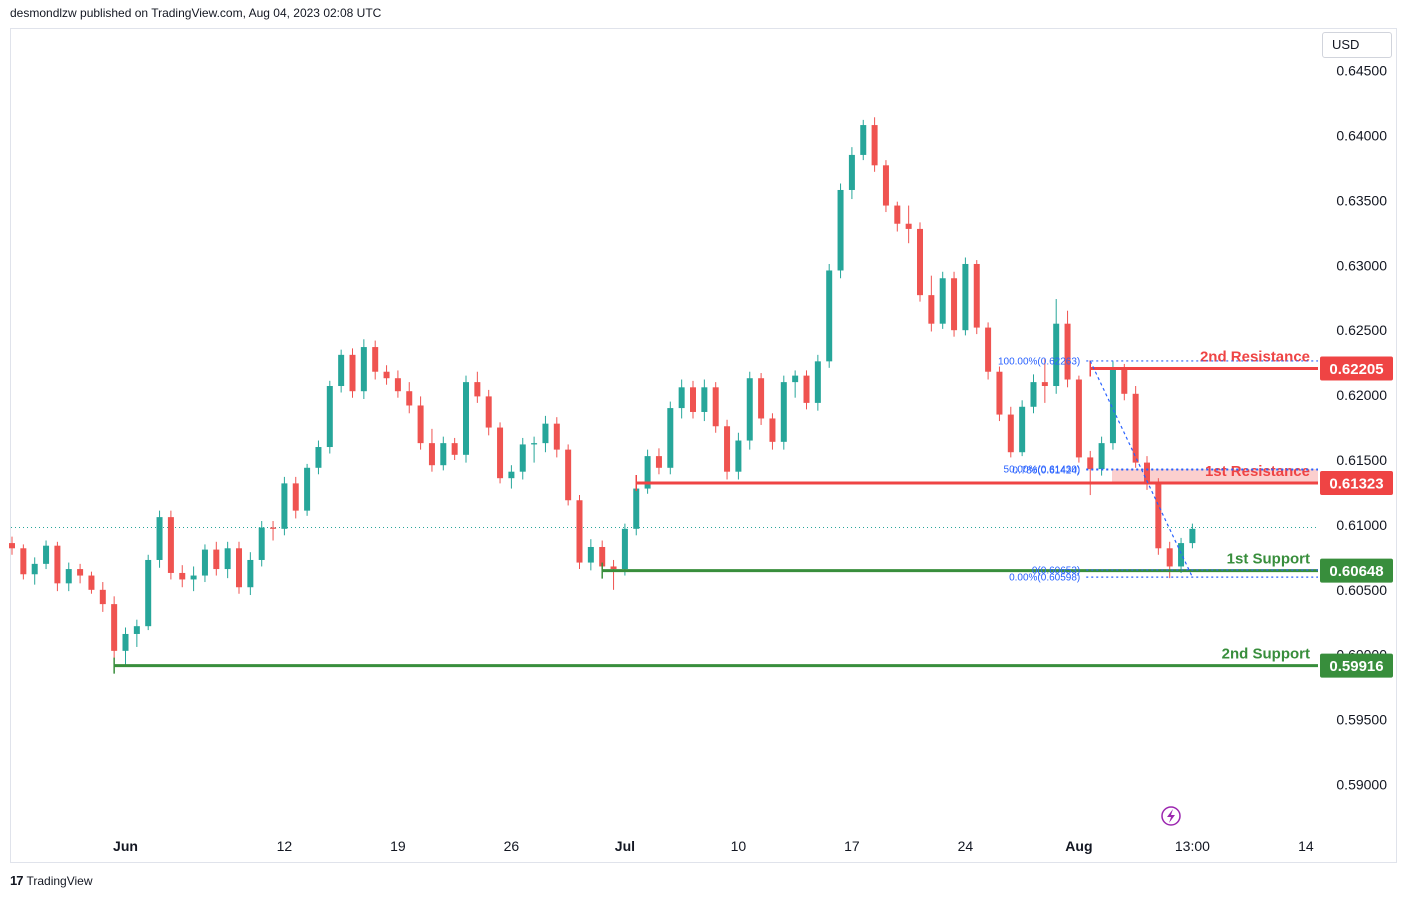 This screenshot has width=1407, height=899. Describe the element at coordinates (739, 846) in the screenshot. I see `x-tick-label: 10` at that location.